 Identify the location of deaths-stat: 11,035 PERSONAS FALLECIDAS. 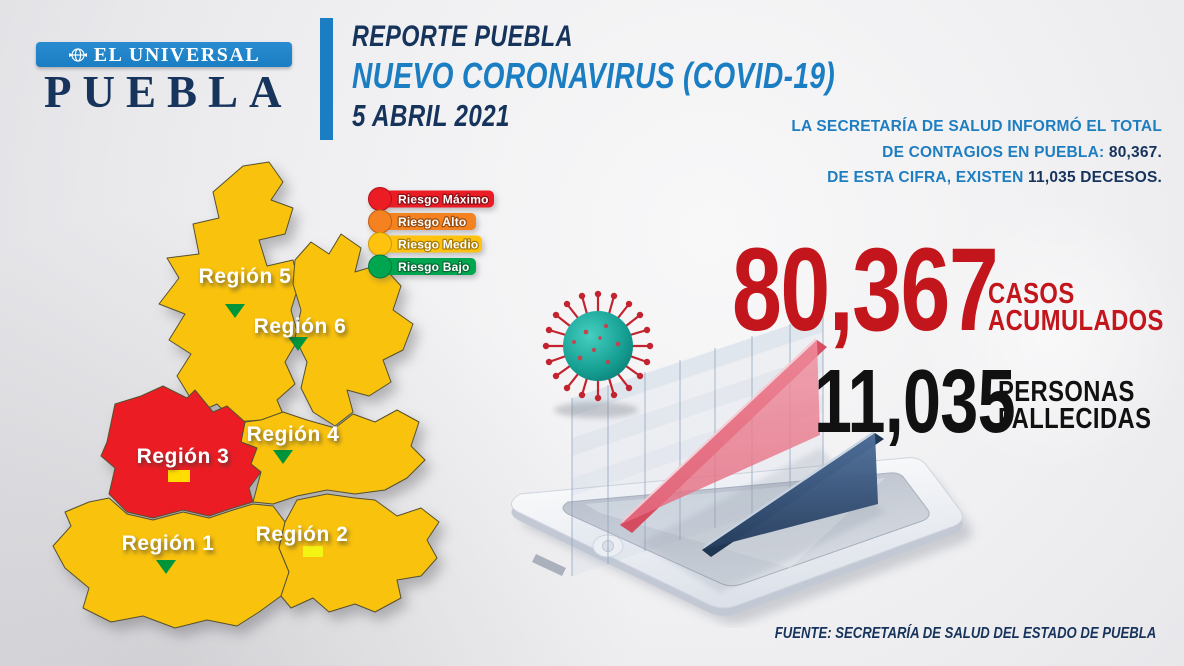
(982, 402).